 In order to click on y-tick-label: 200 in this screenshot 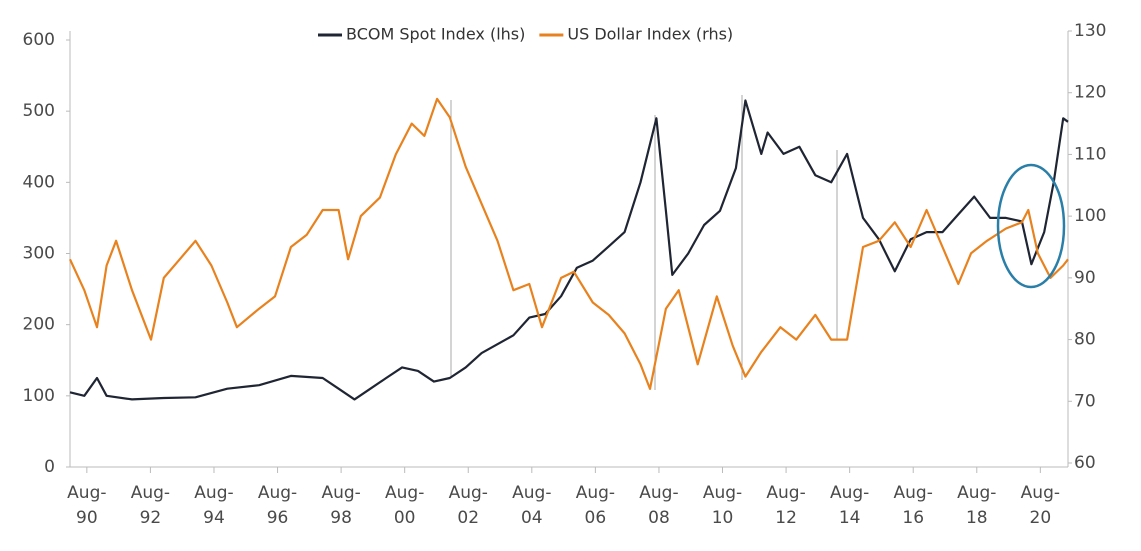, I will do `click(39, 325)`.